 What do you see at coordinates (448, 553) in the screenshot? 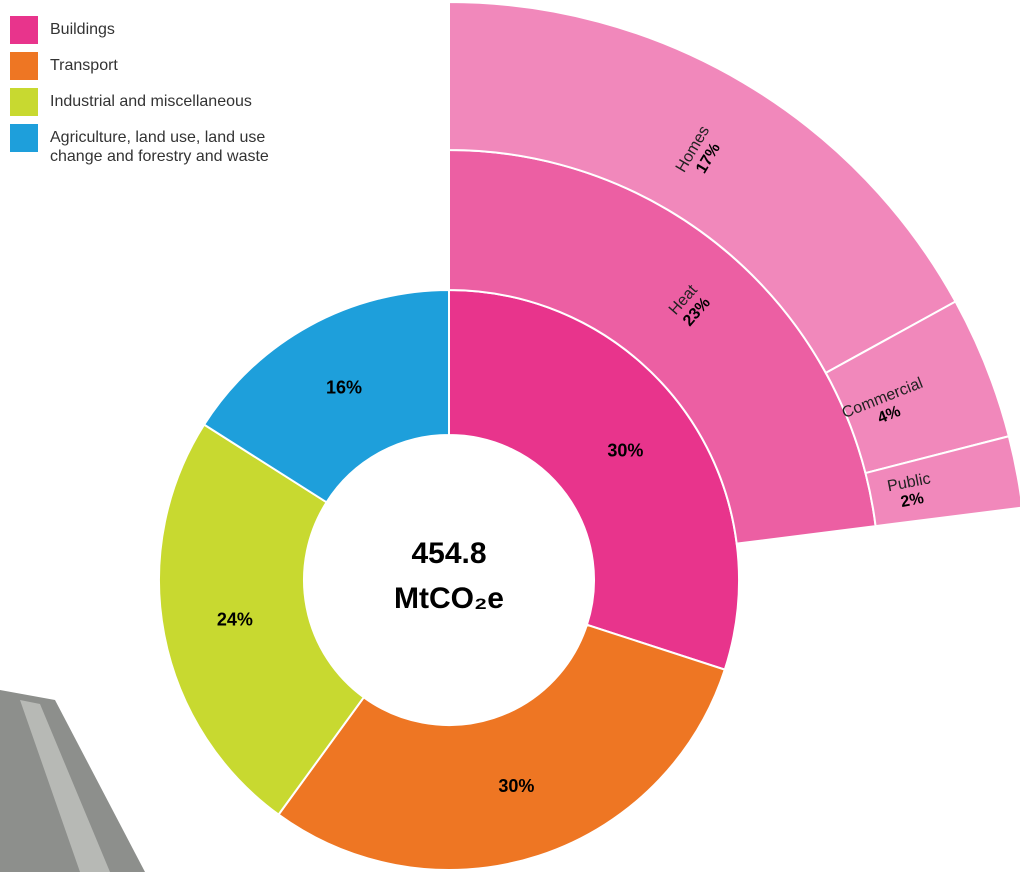
I see `center-total: 454.8` at bounding box center [448, 553].